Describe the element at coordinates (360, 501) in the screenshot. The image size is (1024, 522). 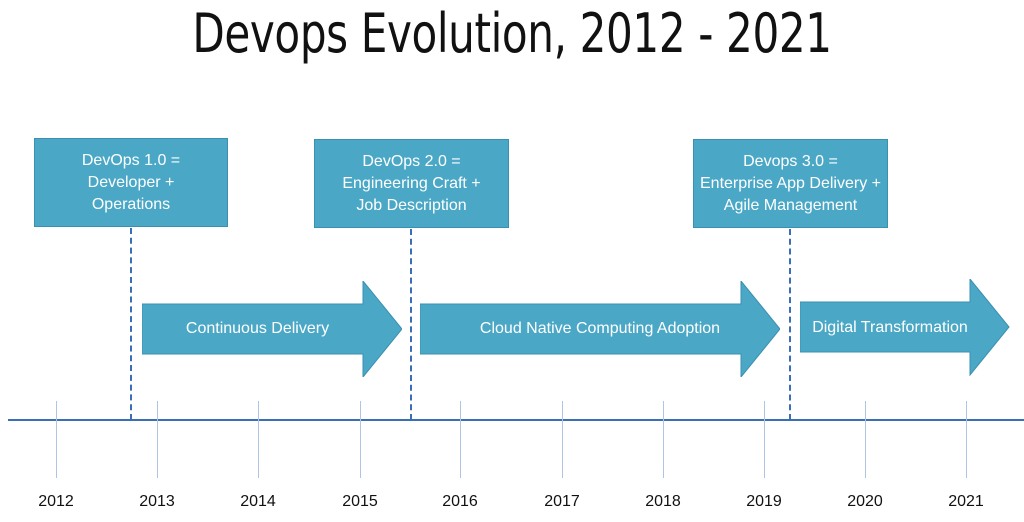
I see `year-label: 2015` at that location.